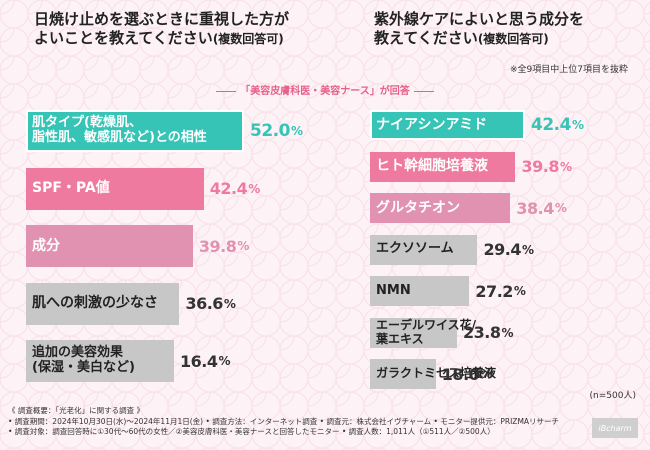  I want to click on bar-label: NMN, so click(393, 290).